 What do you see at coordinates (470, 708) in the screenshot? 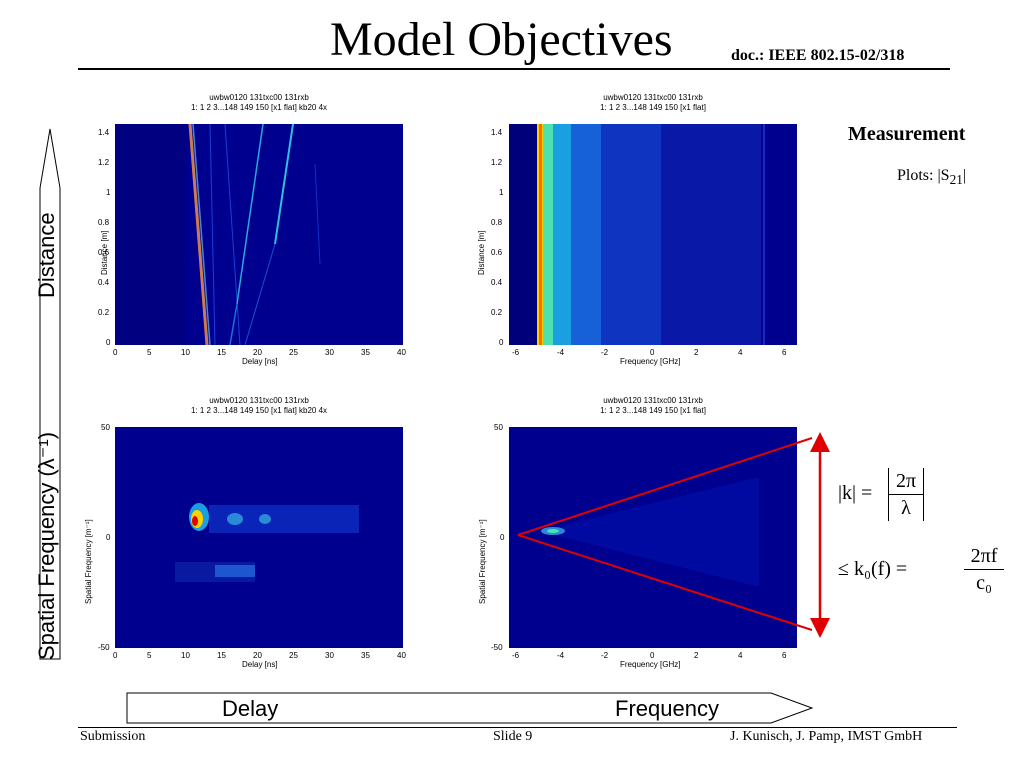
I see `bottom-arrow` at bounding box center [470, 708].